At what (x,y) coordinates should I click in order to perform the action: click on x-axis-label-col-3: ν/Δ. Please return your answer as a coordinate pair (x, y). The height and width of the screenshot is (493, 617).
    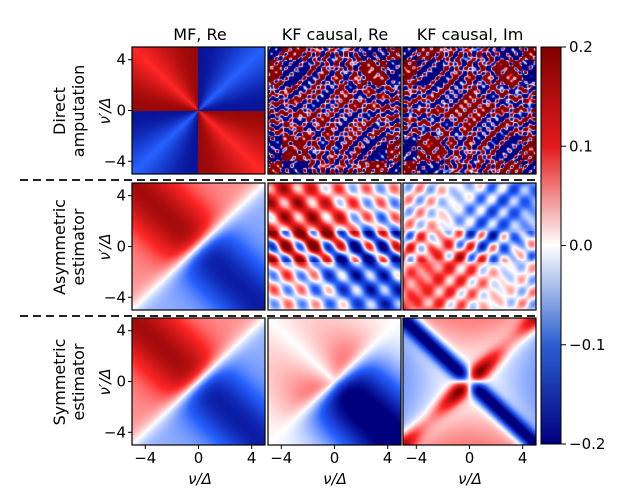
    Looking at the image, I should click on (470, 479).